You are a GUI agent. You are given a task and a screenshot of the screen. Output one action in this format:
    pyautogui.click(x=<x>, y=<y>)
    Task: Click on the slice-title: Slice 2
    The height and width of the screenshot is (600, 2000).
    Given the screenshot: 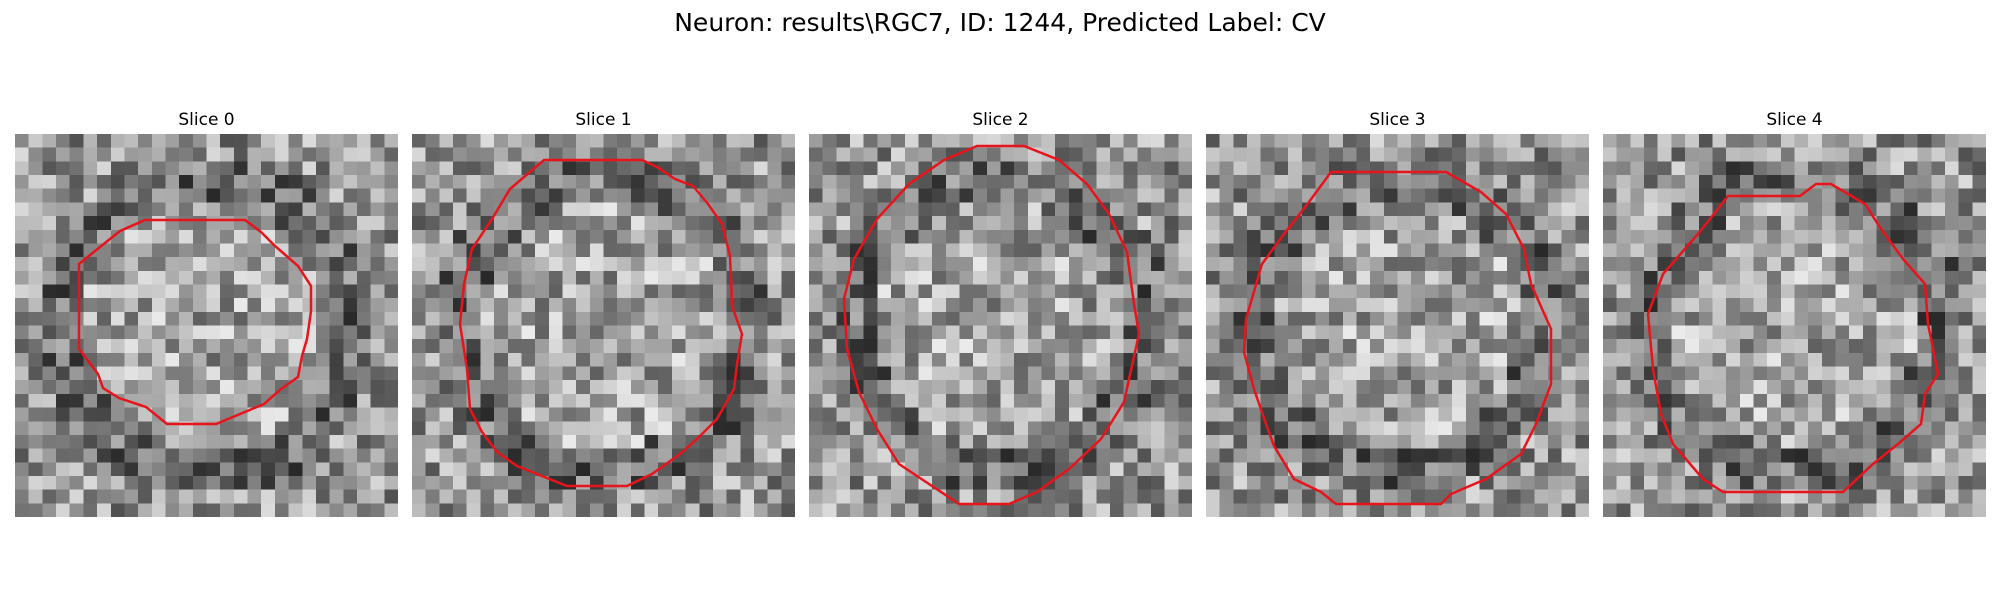 What is the action you would take?
    pyautogui.click(x=1000, y=120)
    